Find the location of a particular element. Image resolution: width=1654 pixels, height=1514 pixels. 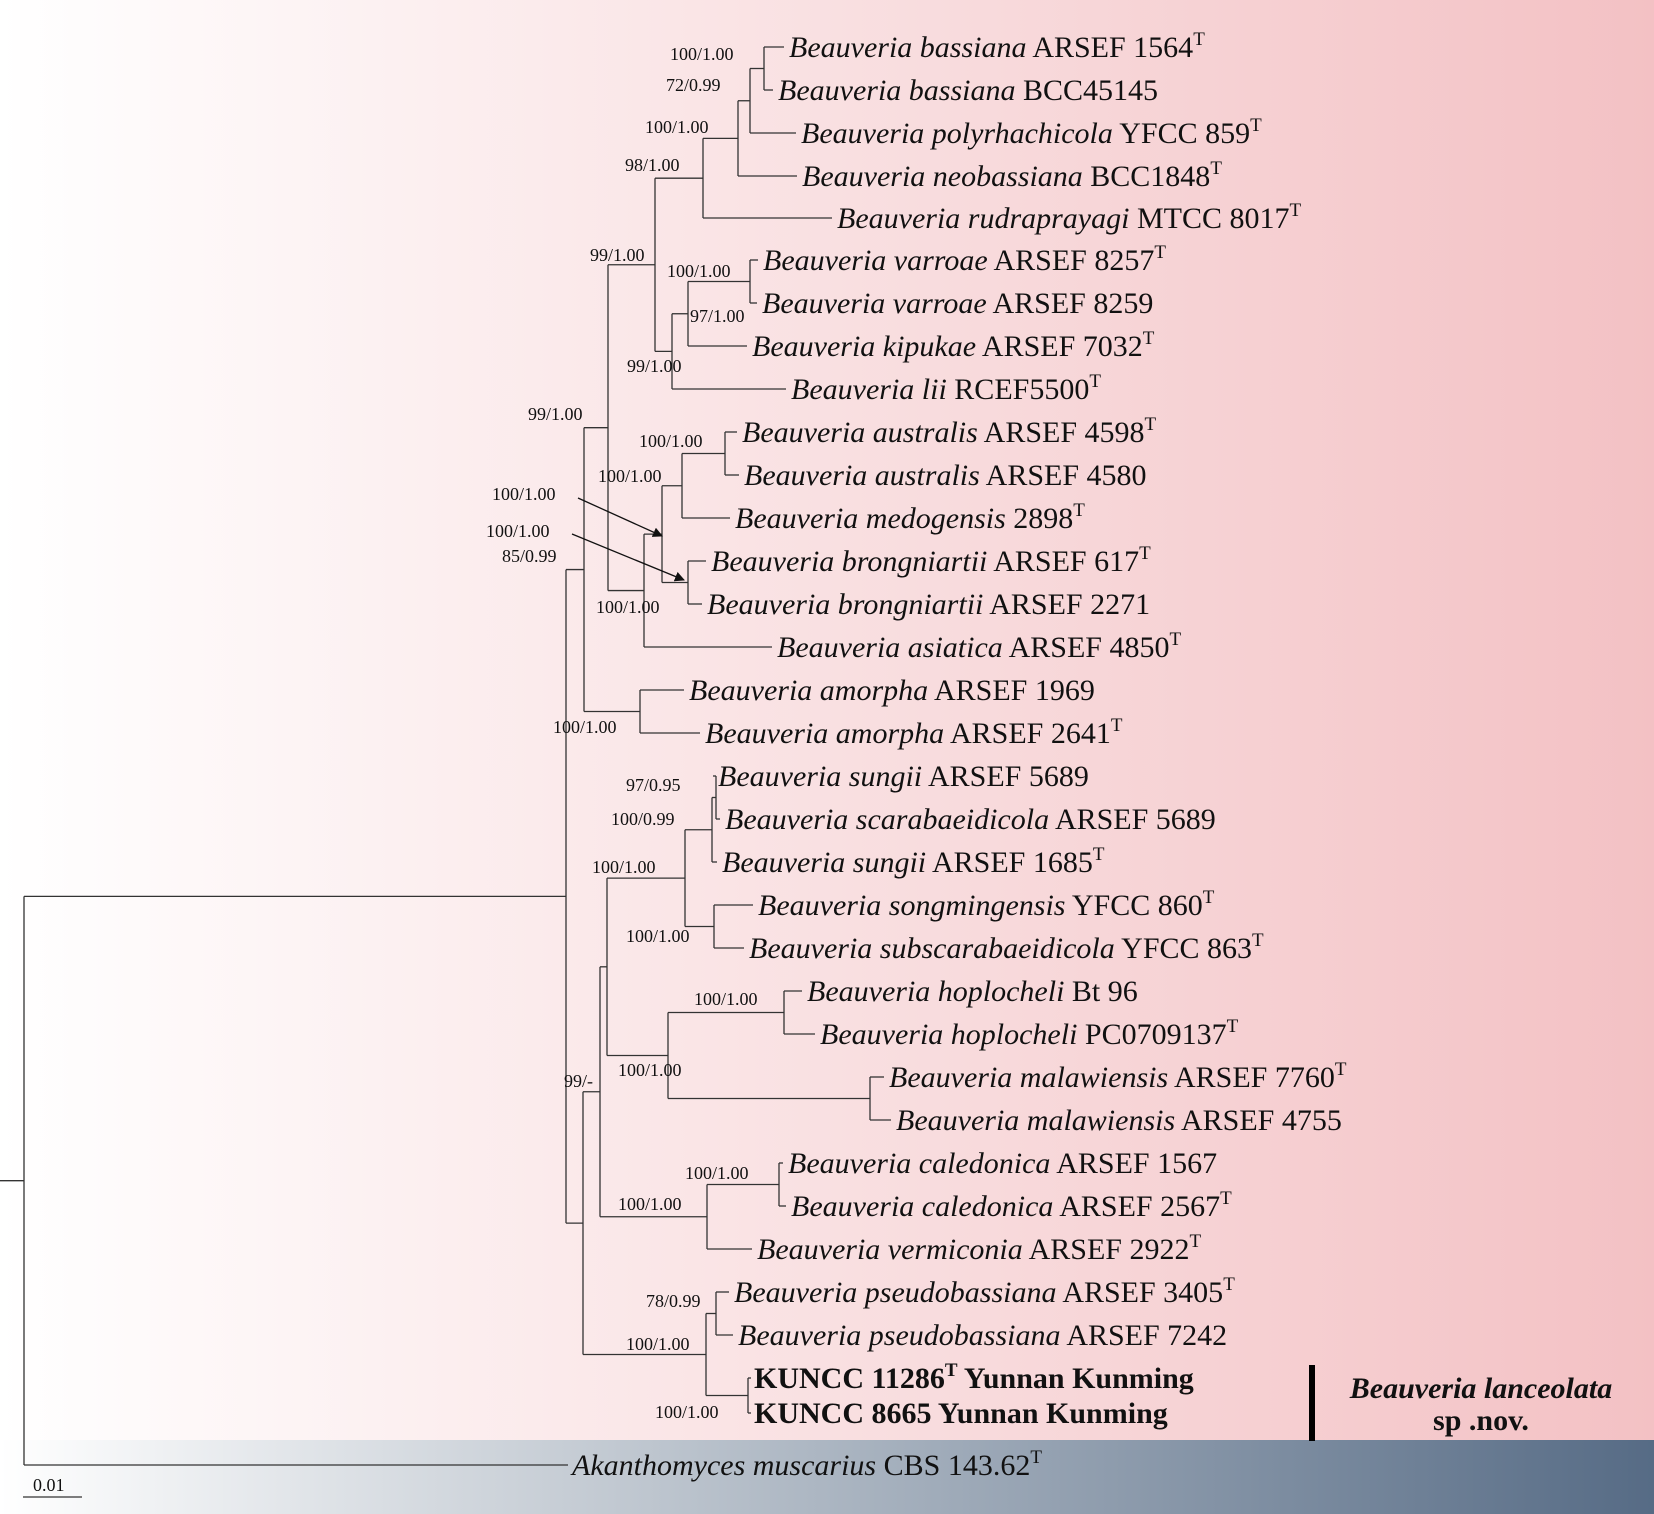

support-value: 78/0.99 is located at coordinates (673, 1301).